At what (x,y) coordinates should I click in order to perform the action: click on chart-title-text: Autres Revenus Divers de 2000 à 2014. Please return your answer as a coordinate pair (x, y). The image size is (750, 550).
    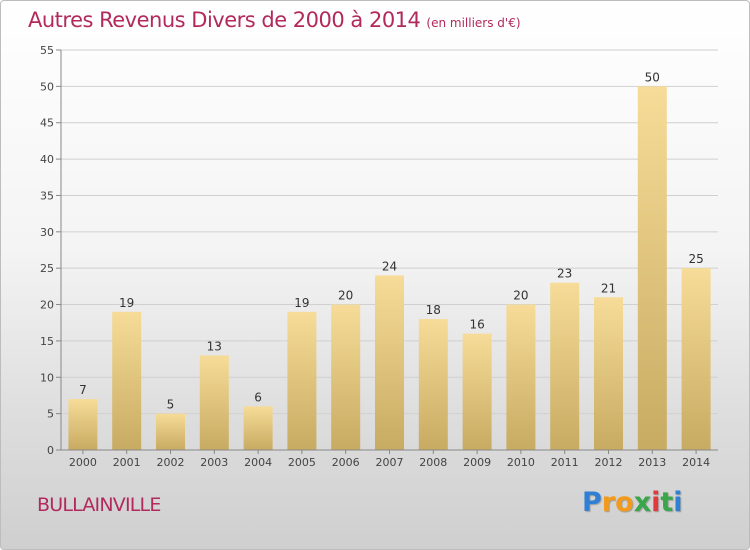
    Looking at the image, I should click on (224, 20).